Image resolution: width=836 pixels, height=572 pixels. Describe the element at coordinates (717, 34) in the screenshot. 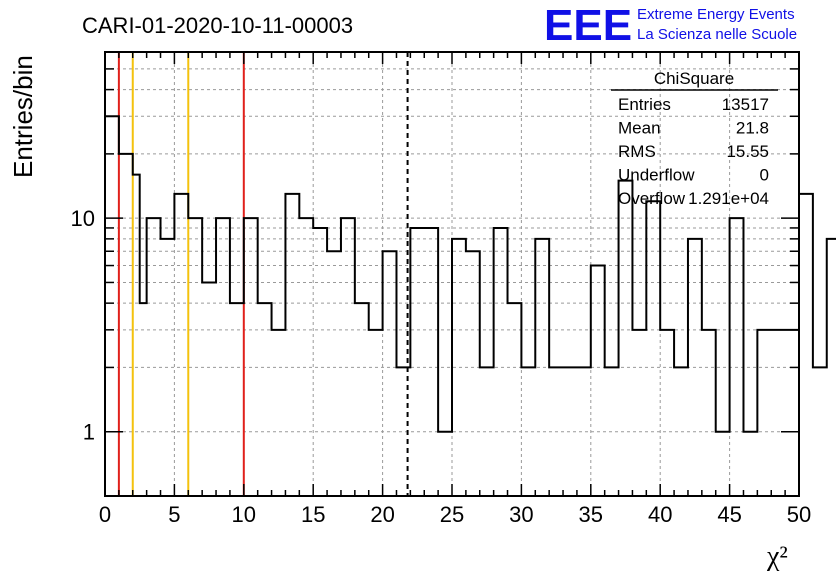

I see `logo-line2: La Scienza nelle Scuole` at that location.